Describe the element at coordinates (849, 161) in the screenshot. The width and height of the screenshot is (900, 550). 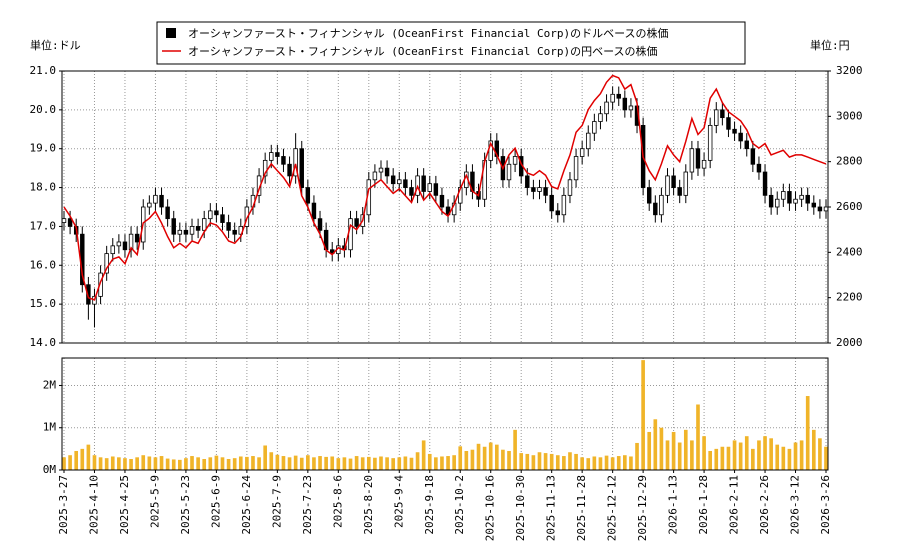
I see `y2-tick-label: 2800` at that location.